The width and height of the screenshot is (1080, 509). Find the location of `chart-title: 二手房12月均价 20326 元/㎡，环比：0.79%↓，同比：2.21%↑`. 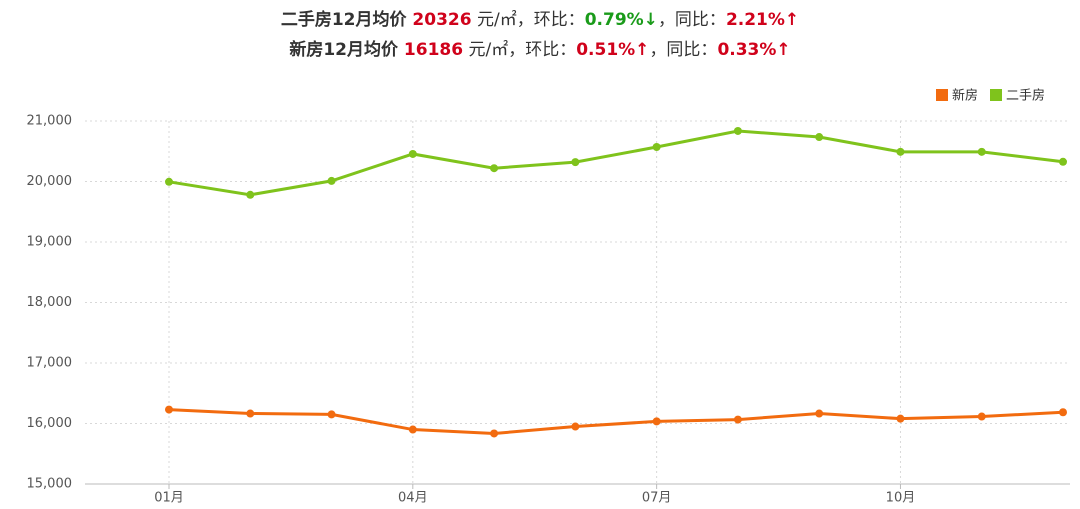

chart-title: 二手房12月均价 20326 元/㎡，环比：0.79%↓，同比：2.21%↑ is located at coordinates (540, 19).